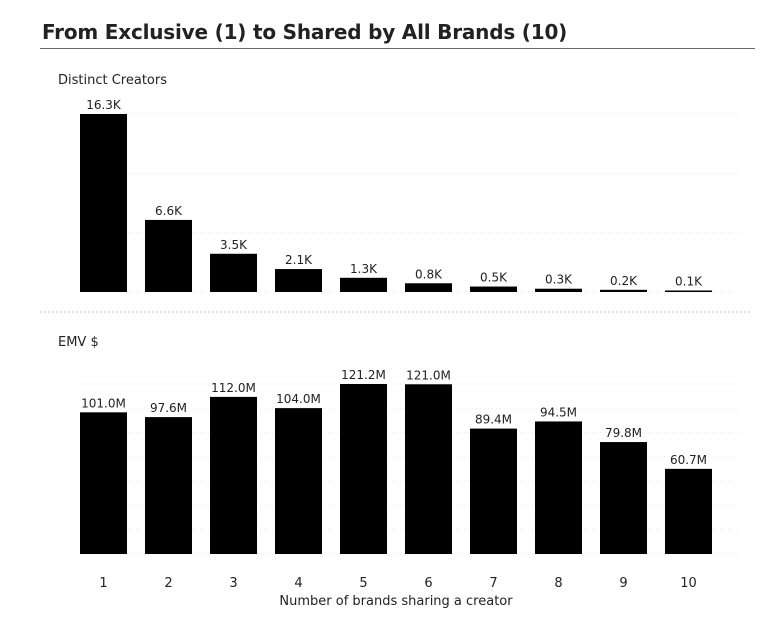 This screenshot has height=636, width=772. Describe the element at coordinates (363, 583) in the screenshot. I see `x-tick-label-5: 5` at that location.